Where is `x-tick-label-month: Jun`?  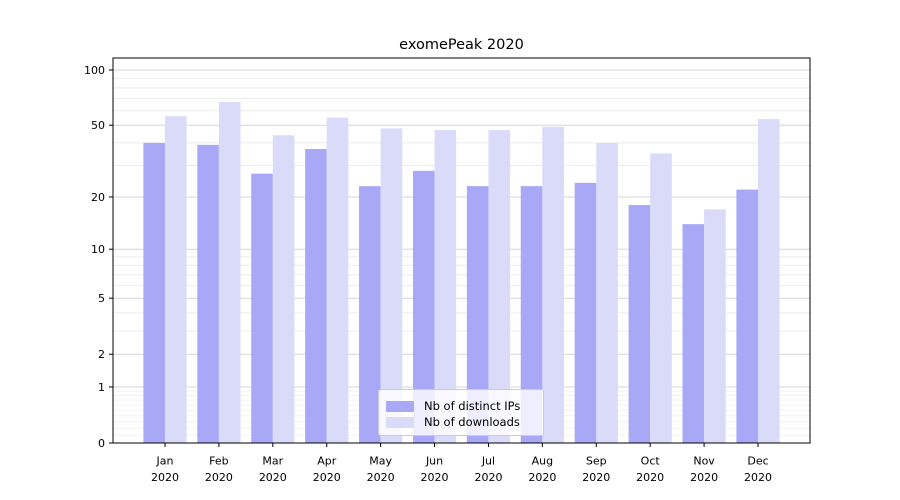
x-tick-label-month: Jun is located at coordinates (434, 461).